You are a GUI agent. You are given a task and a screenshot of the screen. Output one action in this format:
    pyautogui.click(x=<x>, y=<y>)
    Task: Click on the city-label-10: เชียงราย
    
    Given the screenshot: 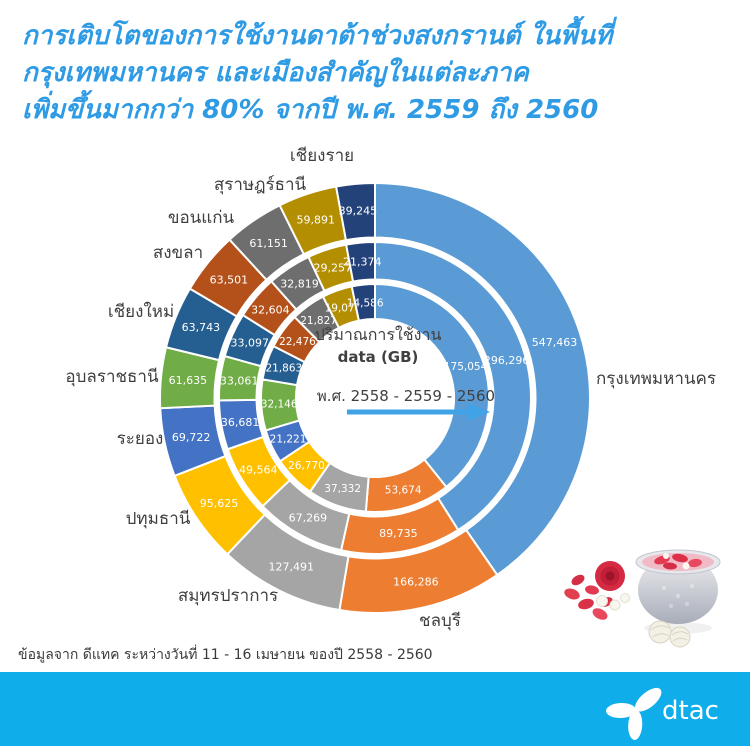 What is the action you would take?
    pyautogui.click(x=322, y=156)
    